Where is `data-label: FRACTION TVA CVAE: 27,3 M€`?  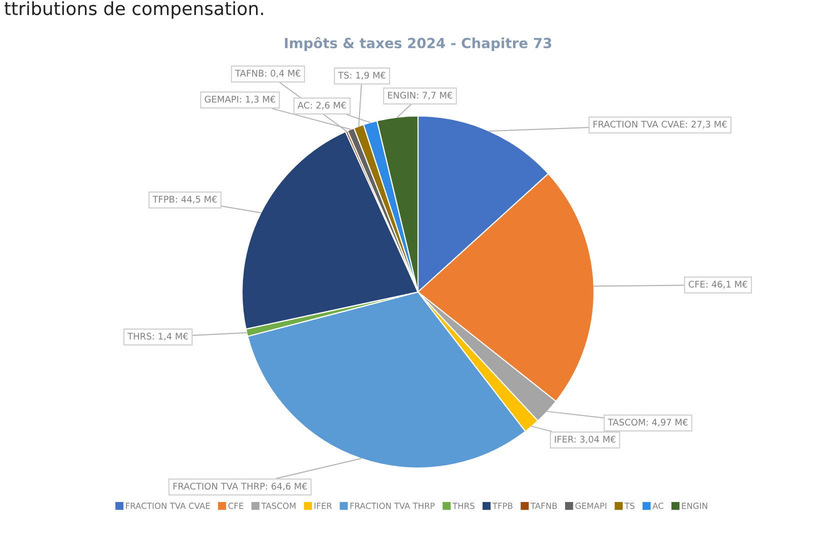
data-label: FRACTION TVA CVAE: 27,3 M€ is located at coordinates (660, 124).